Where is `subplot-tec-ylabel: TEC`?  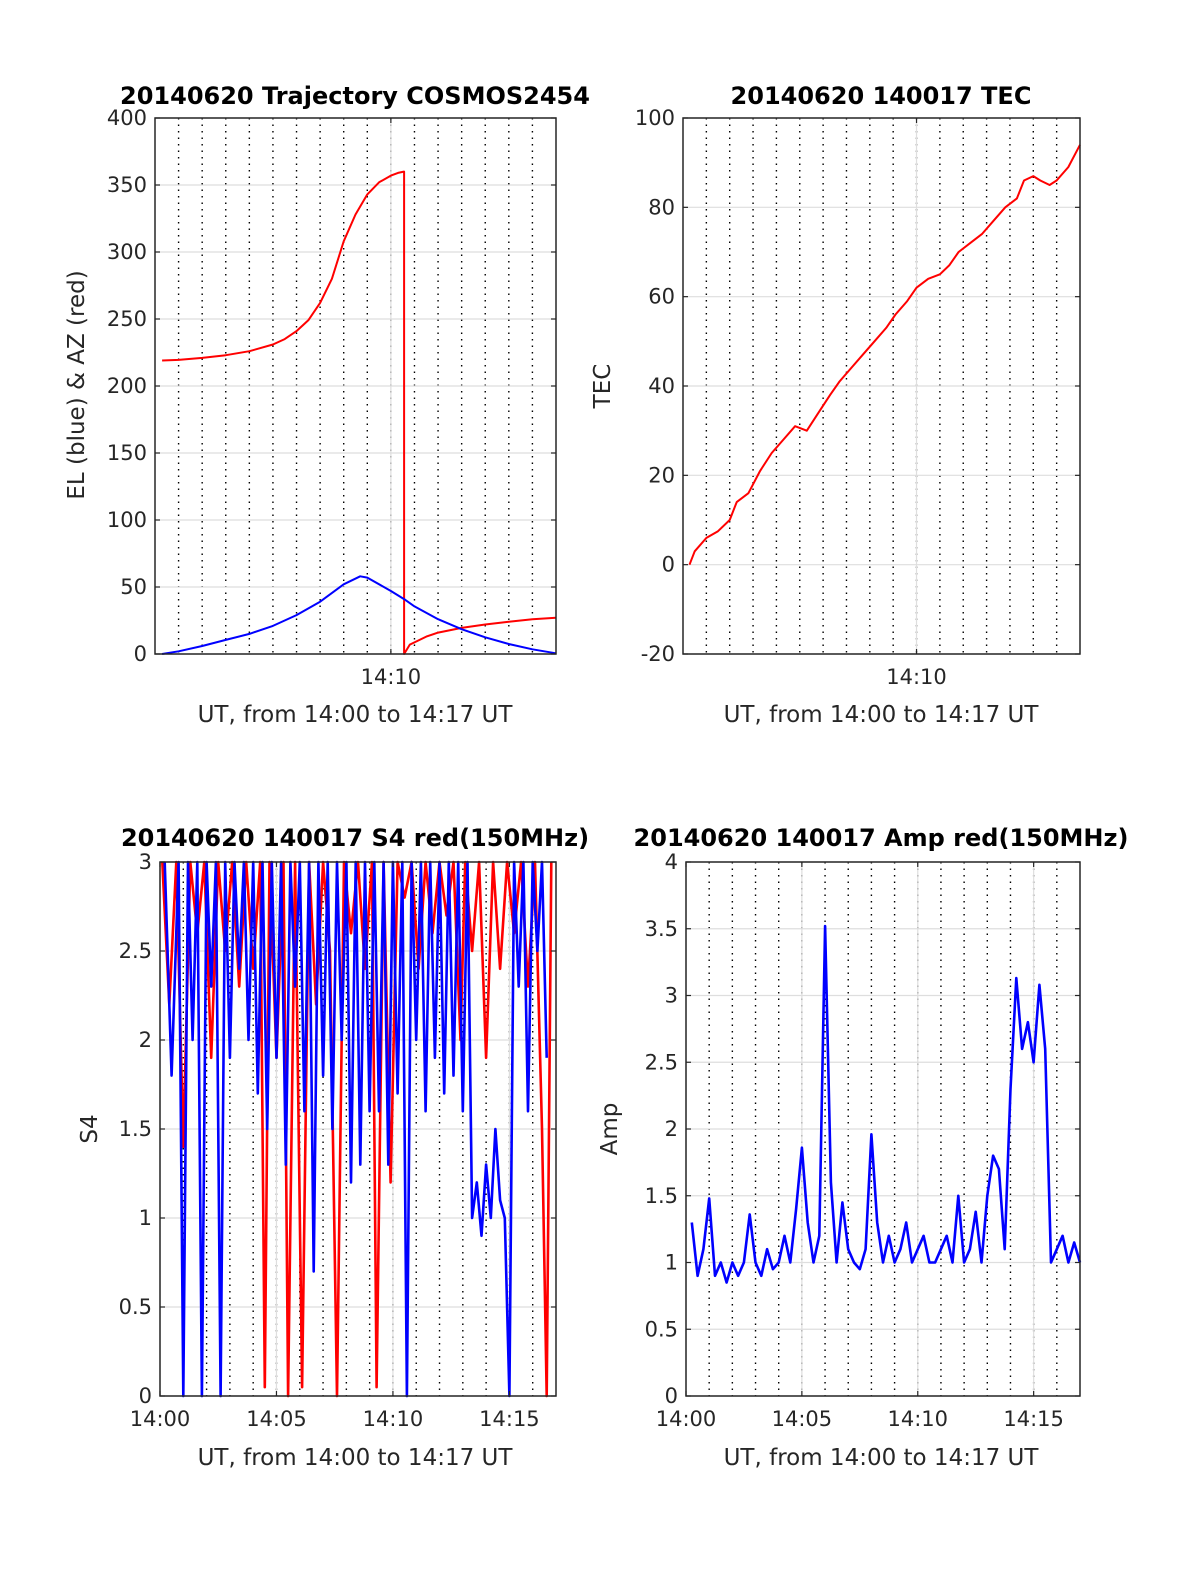 subplot-tec-ylabel: TEC is located at coordinates (603, 387).